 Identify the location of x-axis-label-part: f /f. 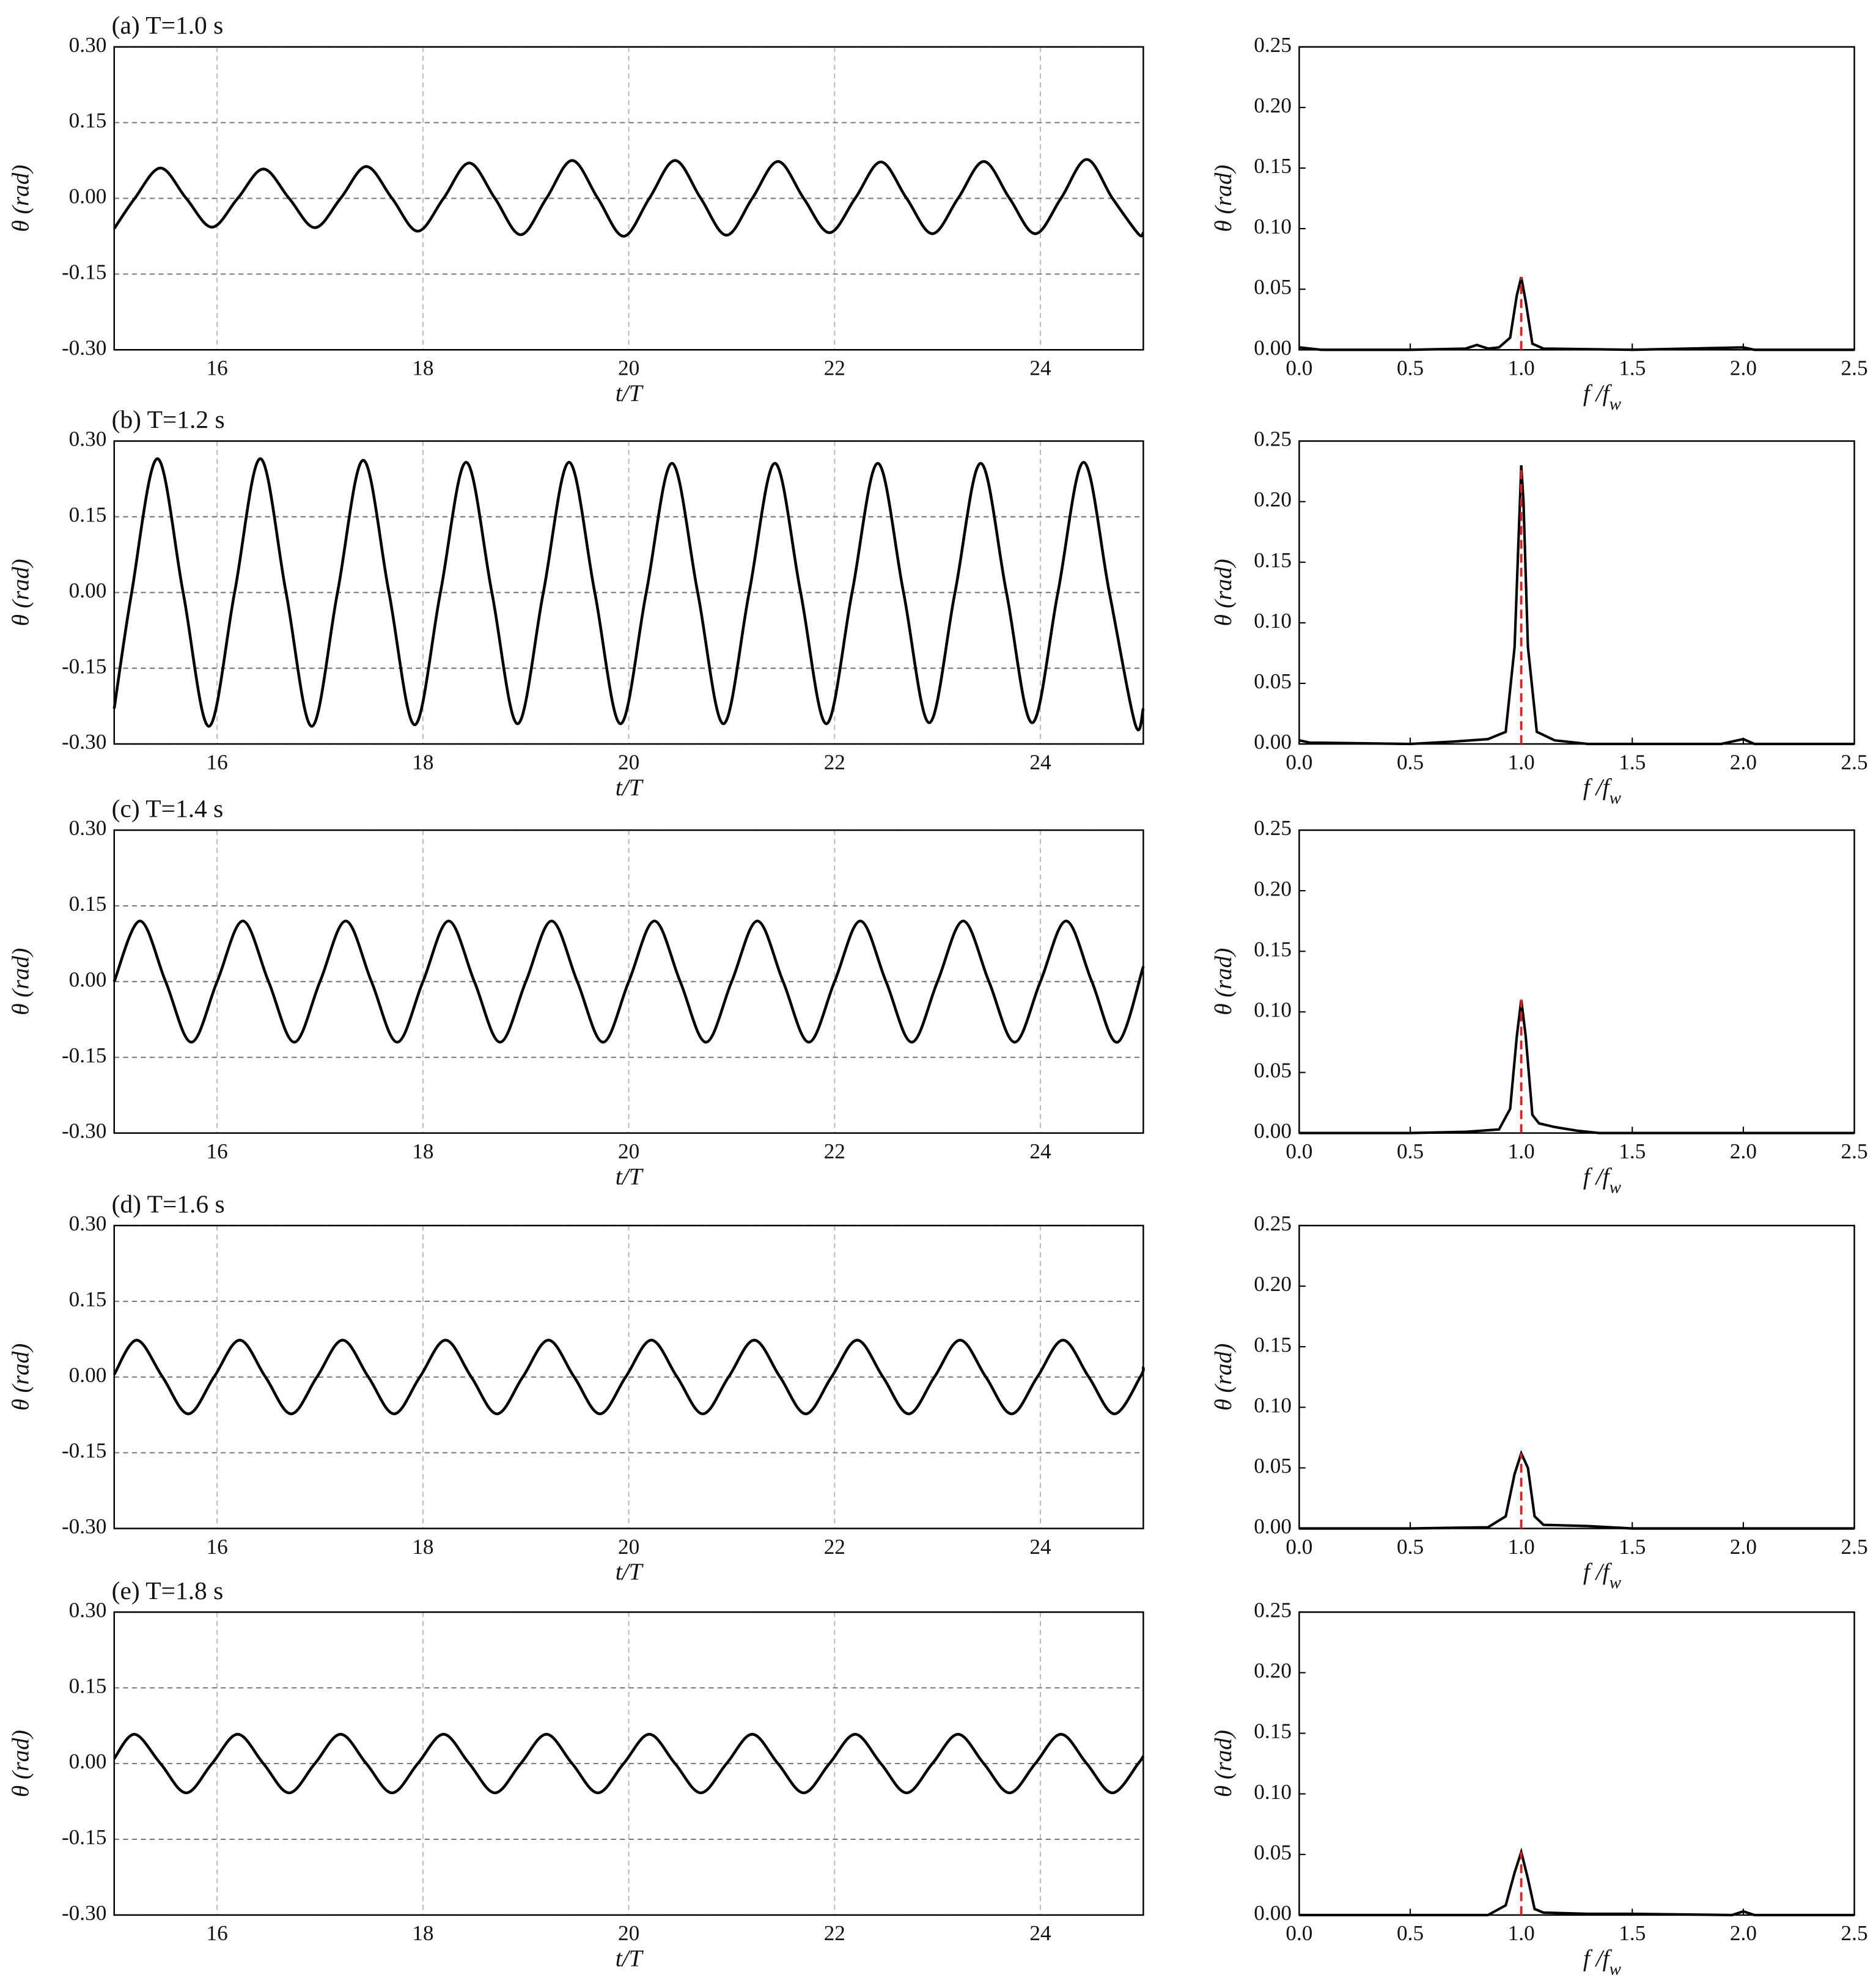
(1598, 1959).